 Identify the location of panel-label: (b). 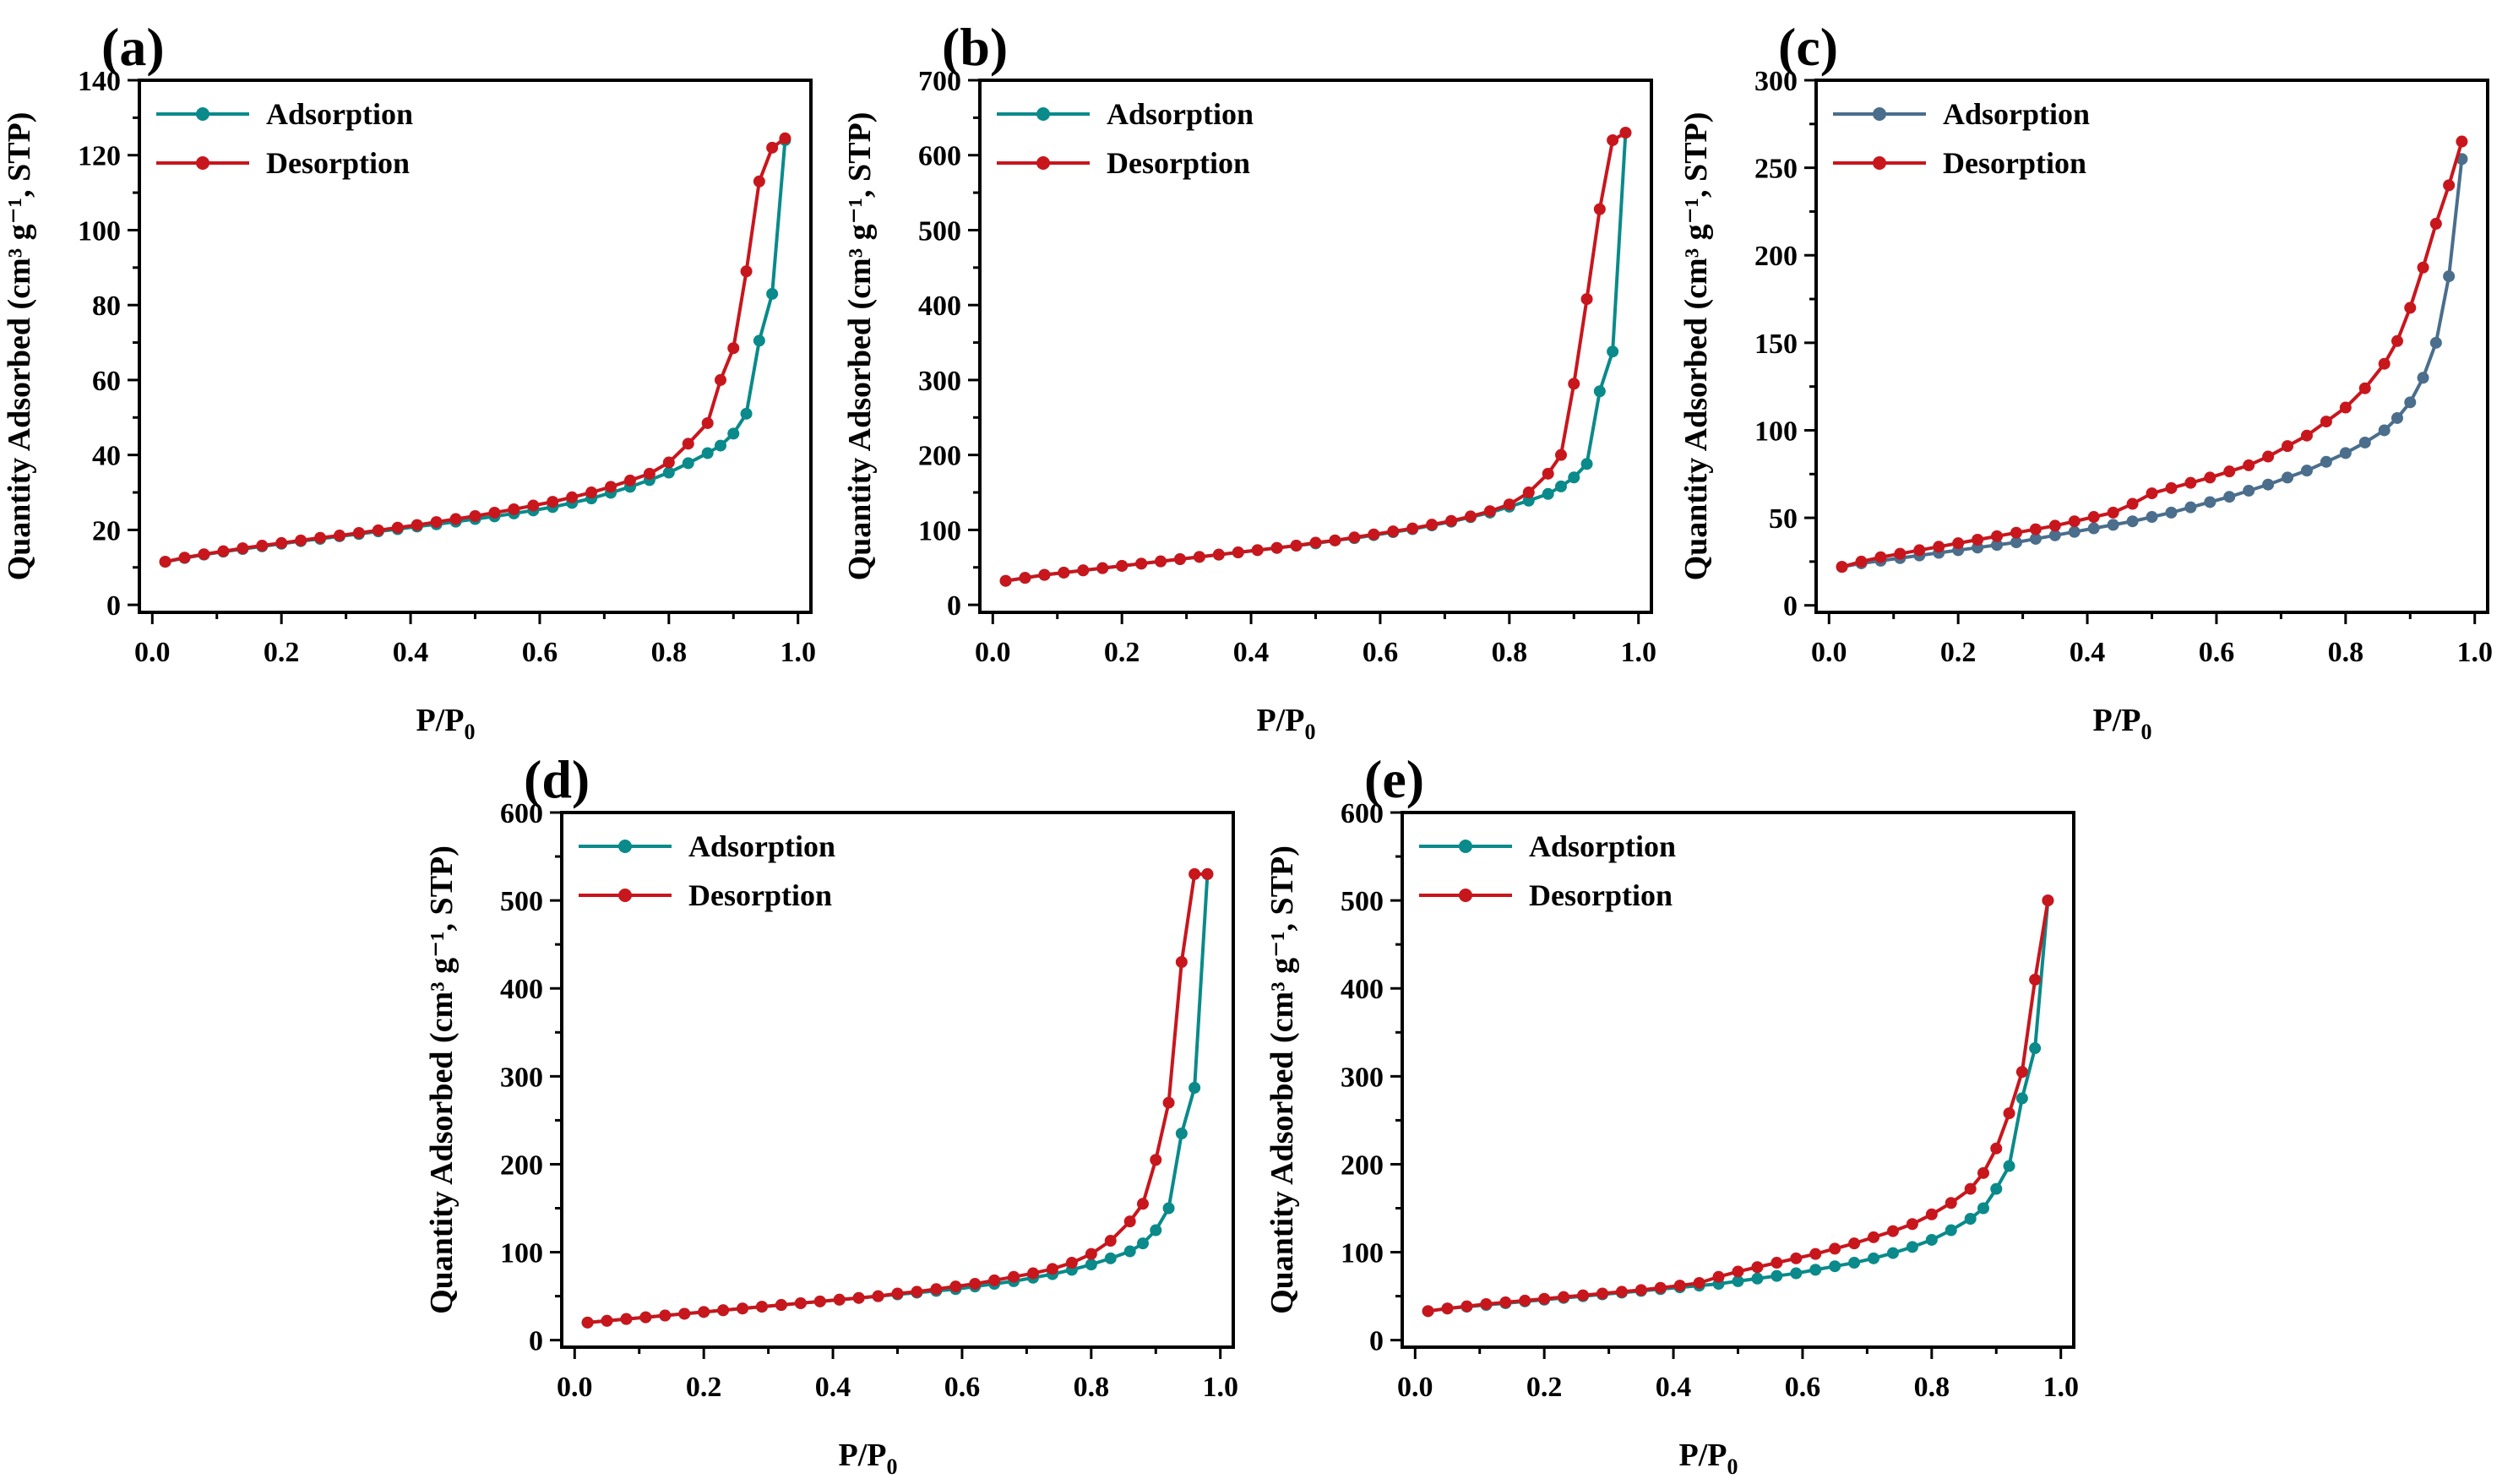
(975, 47).